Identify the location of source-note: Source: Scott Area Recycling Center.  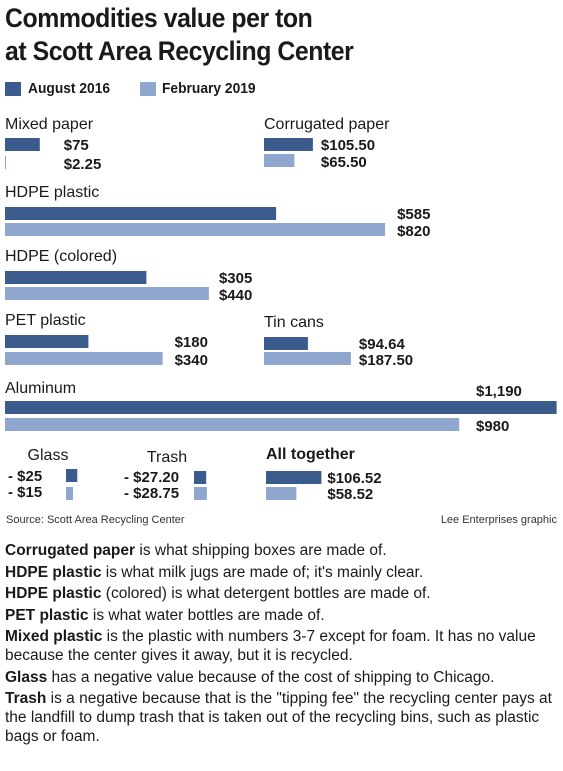
(95, 520).